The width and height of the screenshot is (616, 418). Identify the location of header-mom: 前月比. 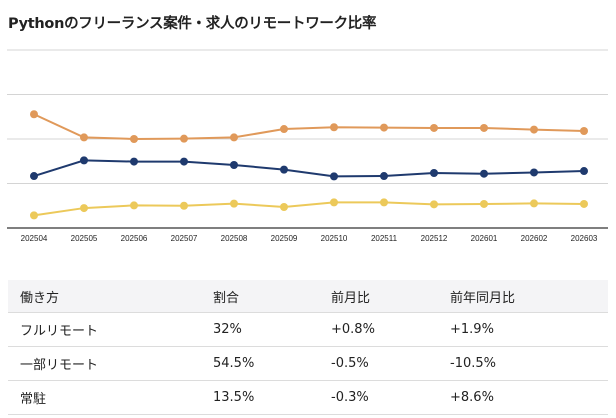
(378, 296).